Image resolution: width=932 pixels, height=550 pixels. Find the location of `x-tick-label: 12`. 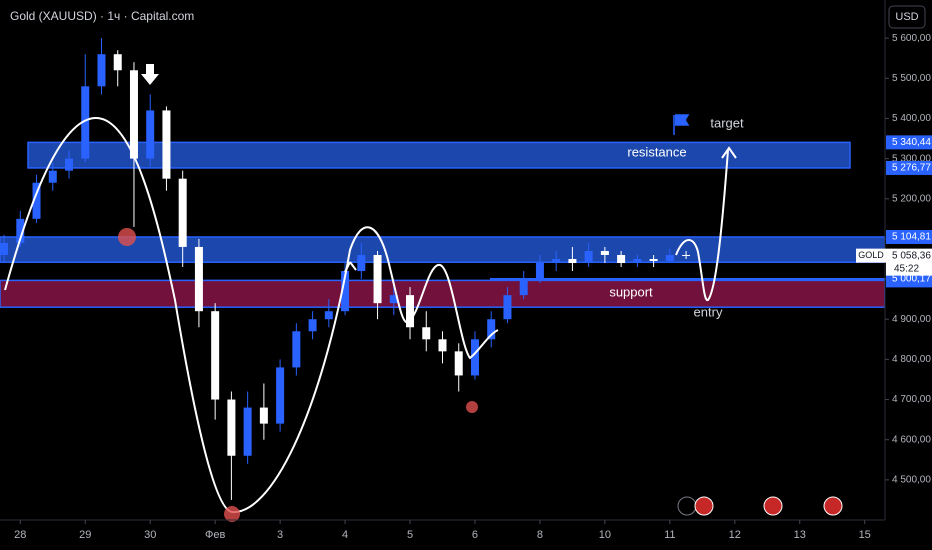

x-tick-label: 12 is located at coordinates (735, 535).